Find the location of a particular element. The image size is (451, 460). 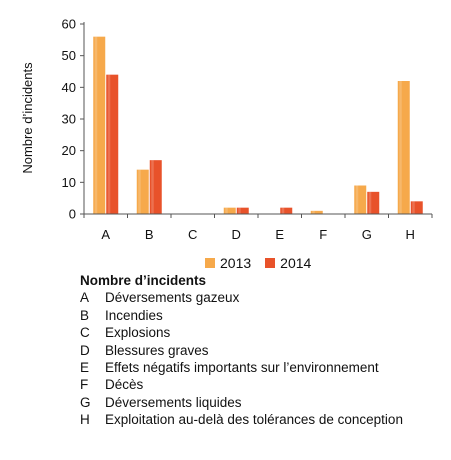

bar-G-2014 is located at coordinates (373, 202).